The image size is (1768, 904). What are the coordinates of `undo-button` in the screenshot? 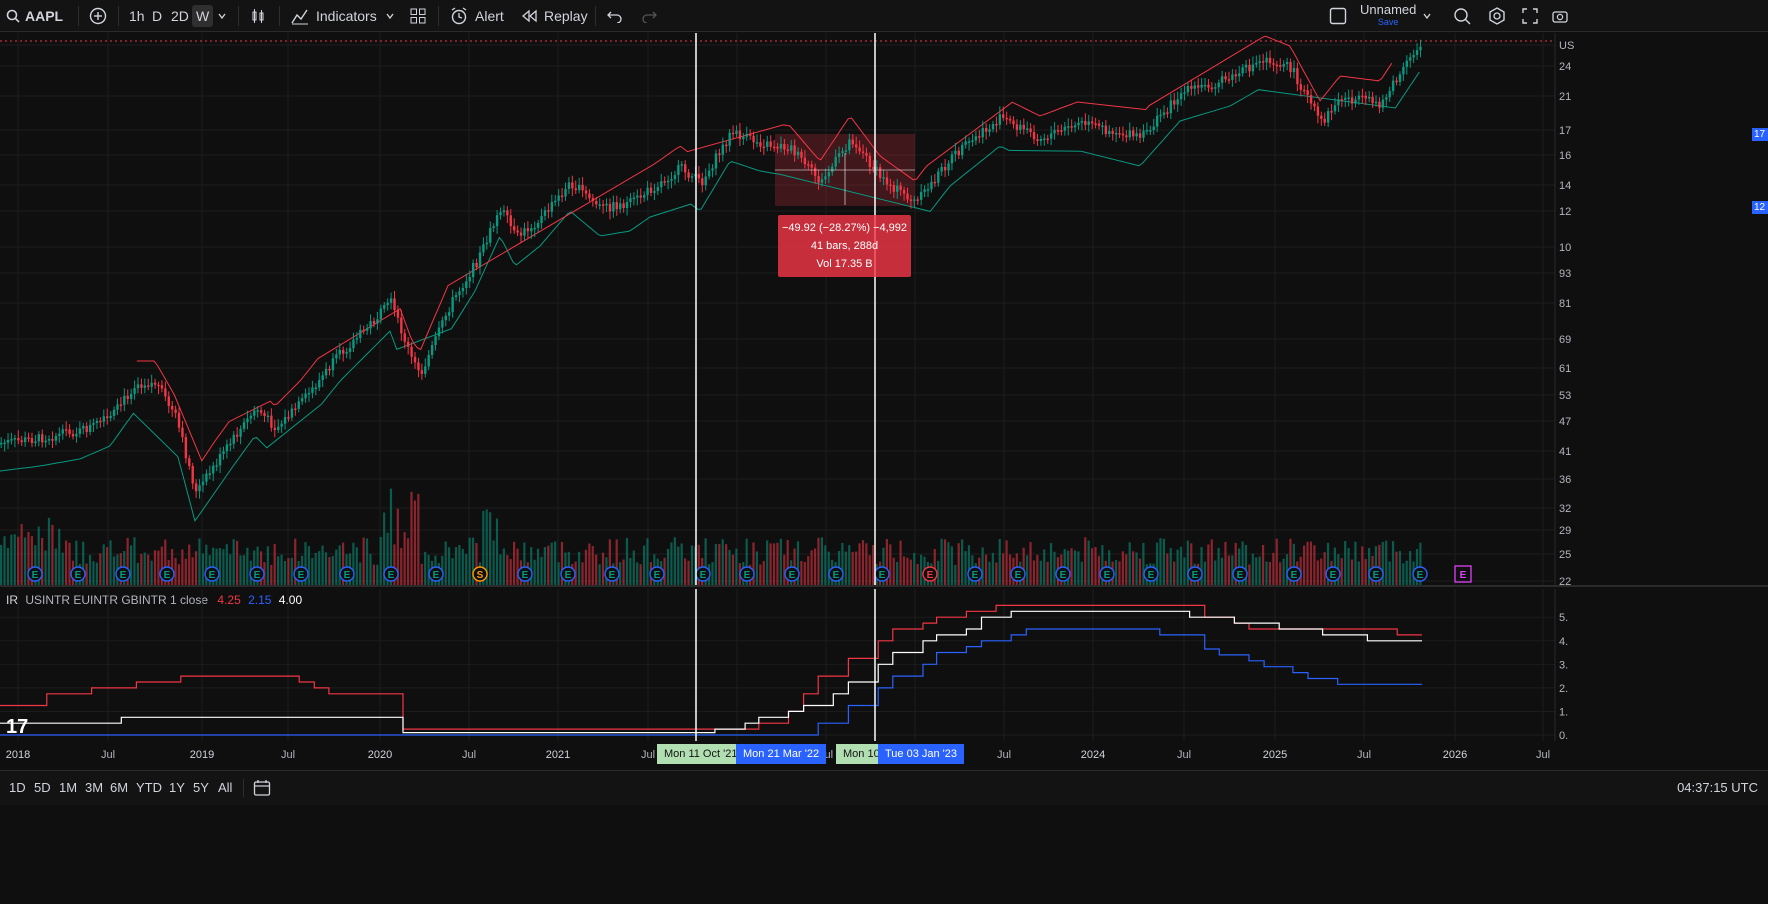 It's located at (615, 16).